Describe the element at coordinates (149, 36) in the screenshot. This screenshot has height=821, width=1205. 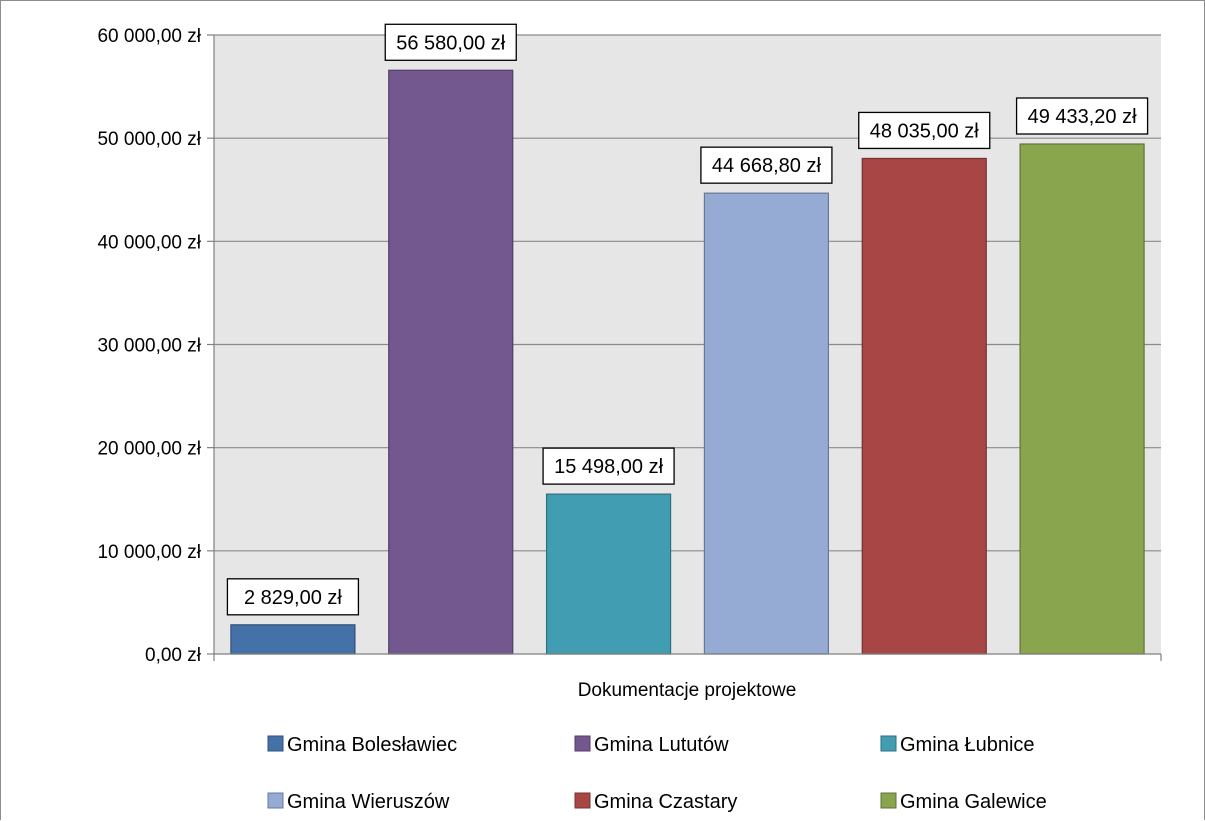
I see `y-tick-label: 60 000,00 zł` at that location.